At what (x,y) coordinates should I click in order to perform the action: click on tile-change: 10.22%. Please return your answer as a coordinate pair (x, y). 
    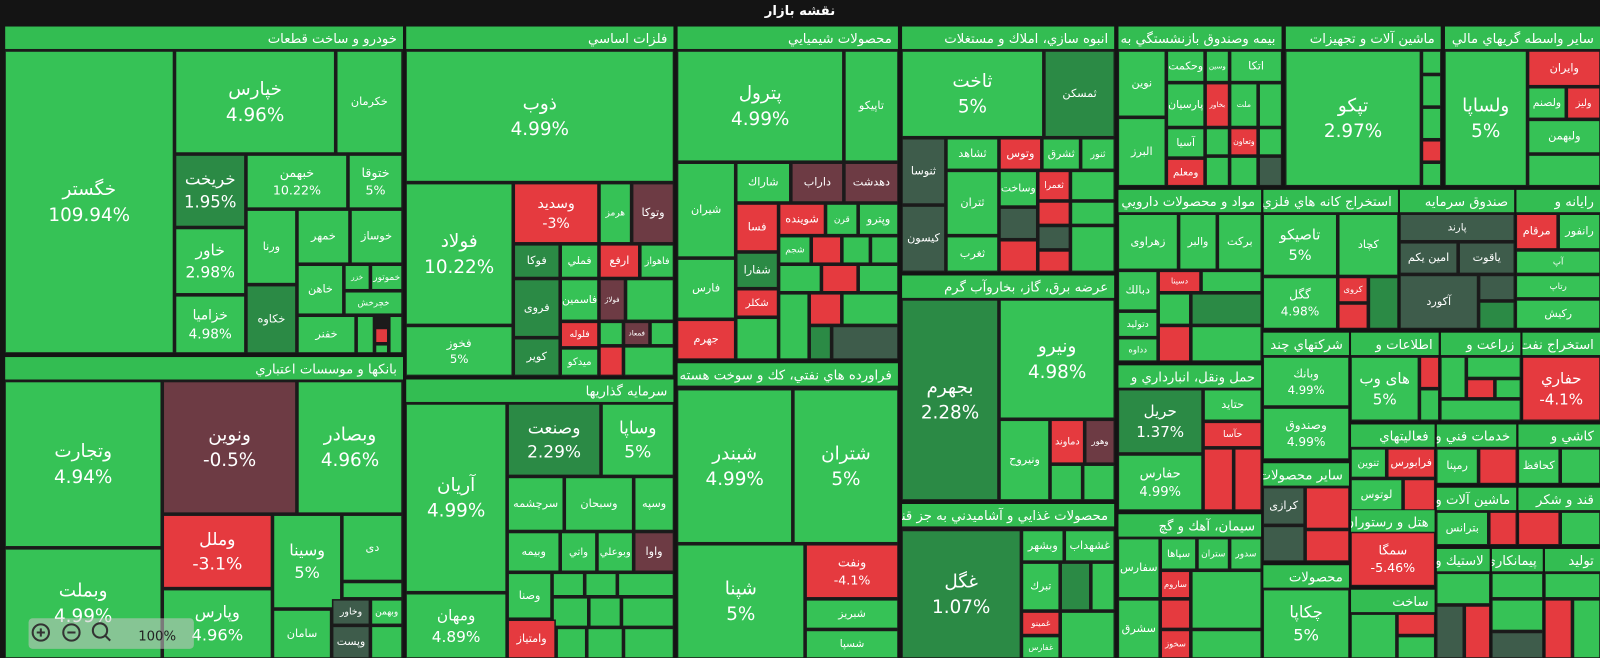
    Looking at the image, I should click on (297, 190).